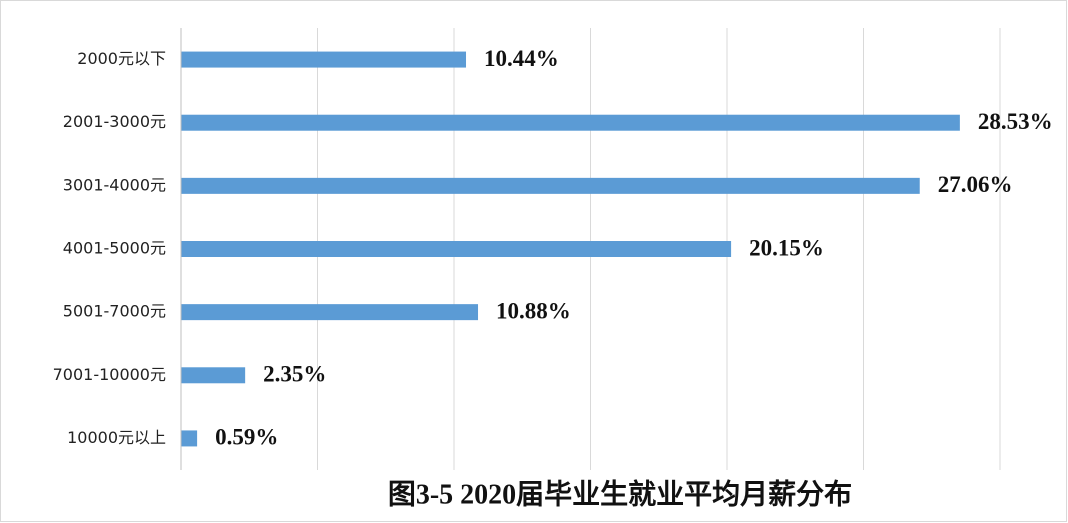 Image resolution: width=1068 pixels, height=523 pixels. What do you see at coordinates (975, 184) in the screenshot?
I see `value-label: 27.06%` at bounding box center [975, 184].